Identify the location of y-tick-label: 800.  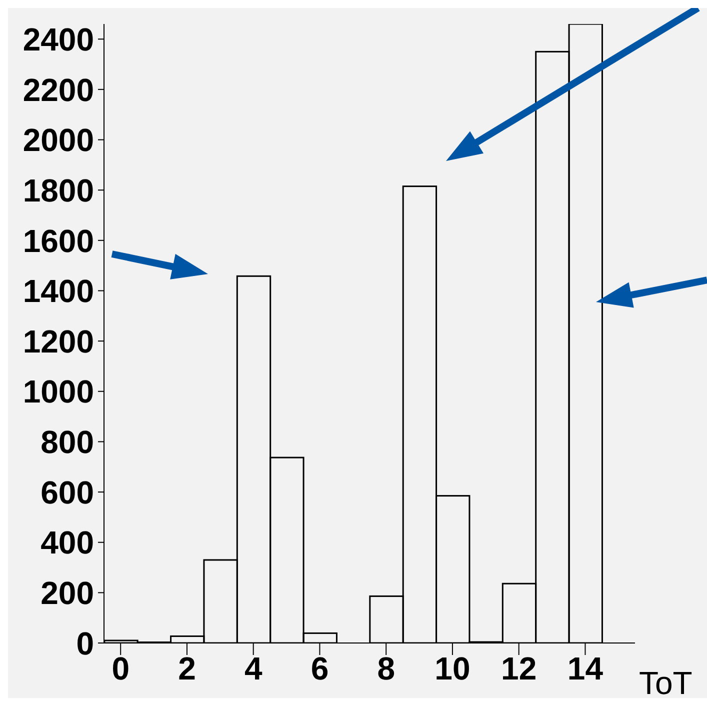
(67, 442).